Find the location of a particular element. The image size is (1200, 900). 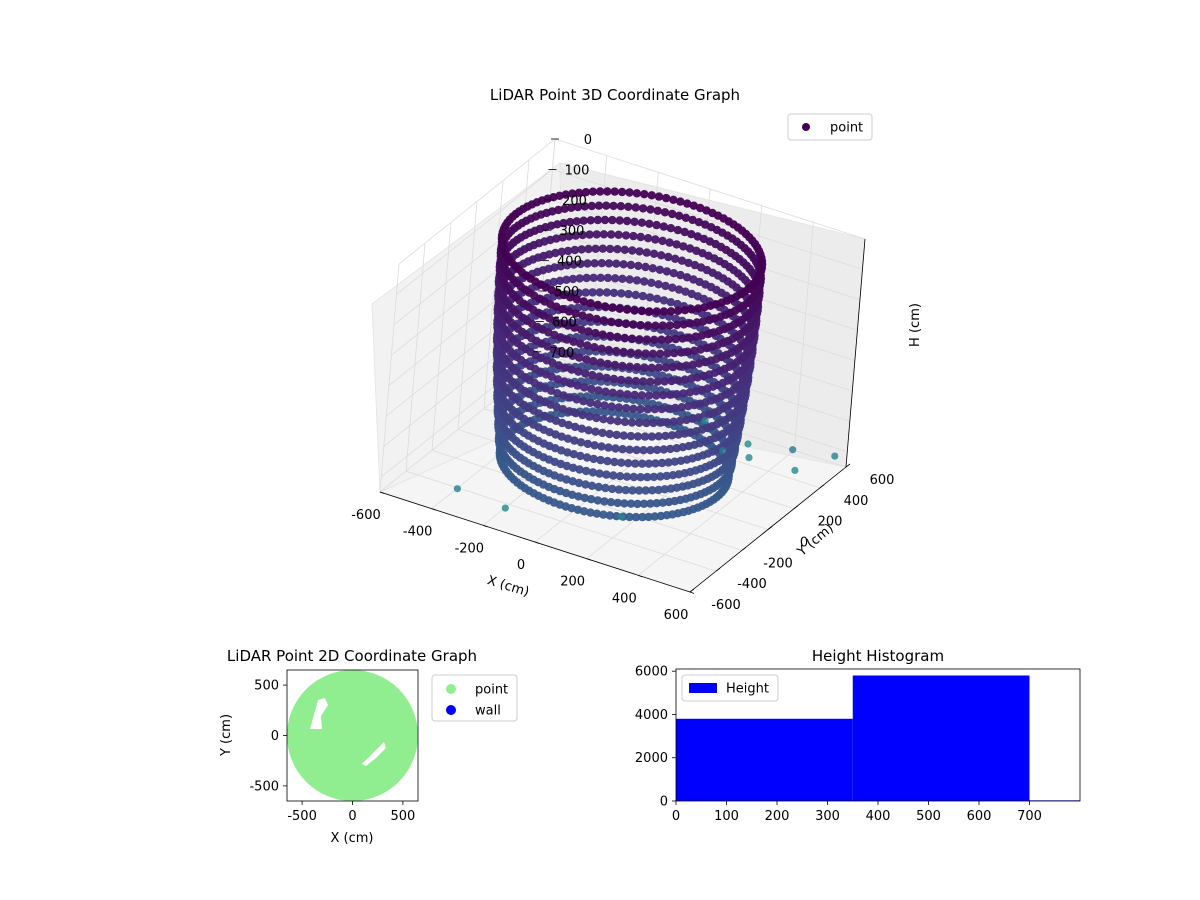

x-tick-label-histogram: 100 is located at coordinates (726, 816).